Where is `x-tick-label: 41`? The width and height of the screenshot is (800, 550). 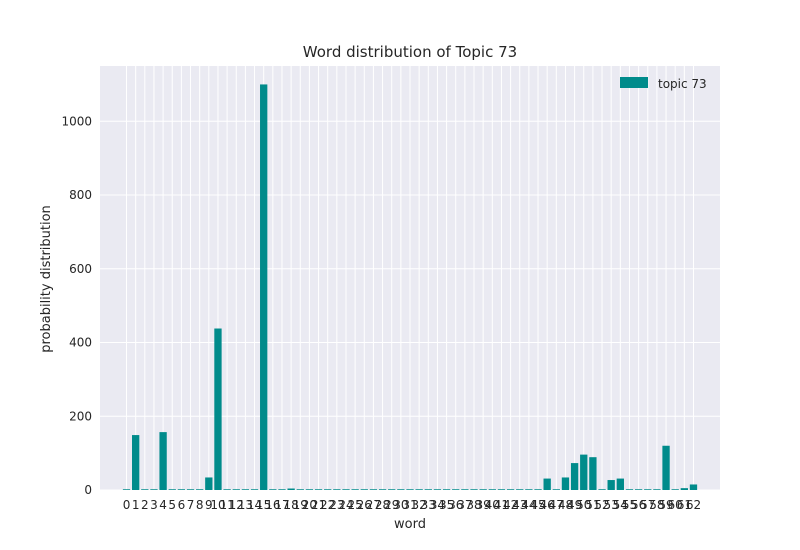
x-tick-label: 41 is located at coordinates (501, 505).